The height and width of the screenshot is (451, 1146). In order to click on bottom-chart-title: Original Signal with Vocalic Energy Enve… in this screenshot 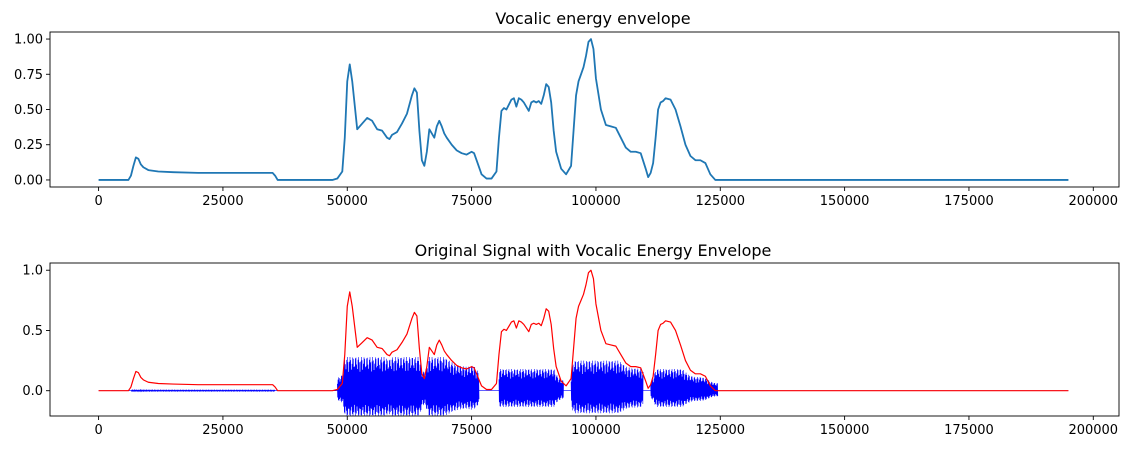, I will do `click(593, 250)`.